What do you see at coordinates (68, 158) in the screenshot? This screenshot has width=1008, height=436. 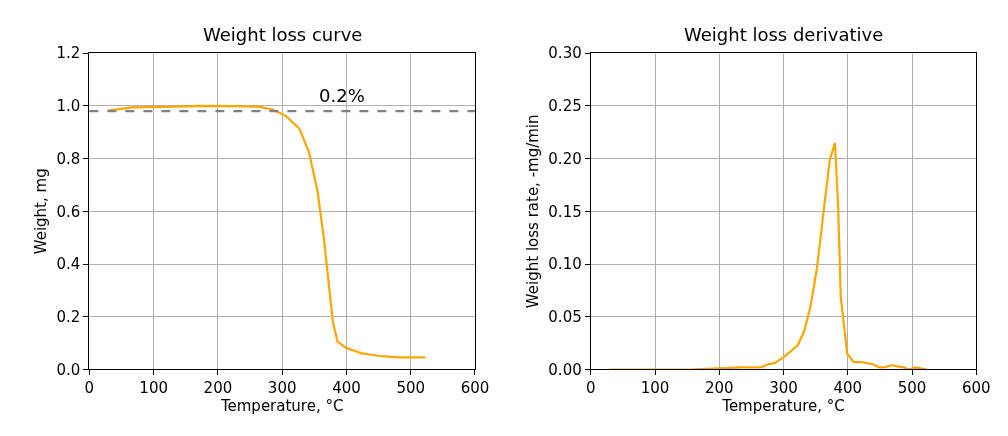 I see `y-tick-label: 0.8` at bounding box center [68, 158].